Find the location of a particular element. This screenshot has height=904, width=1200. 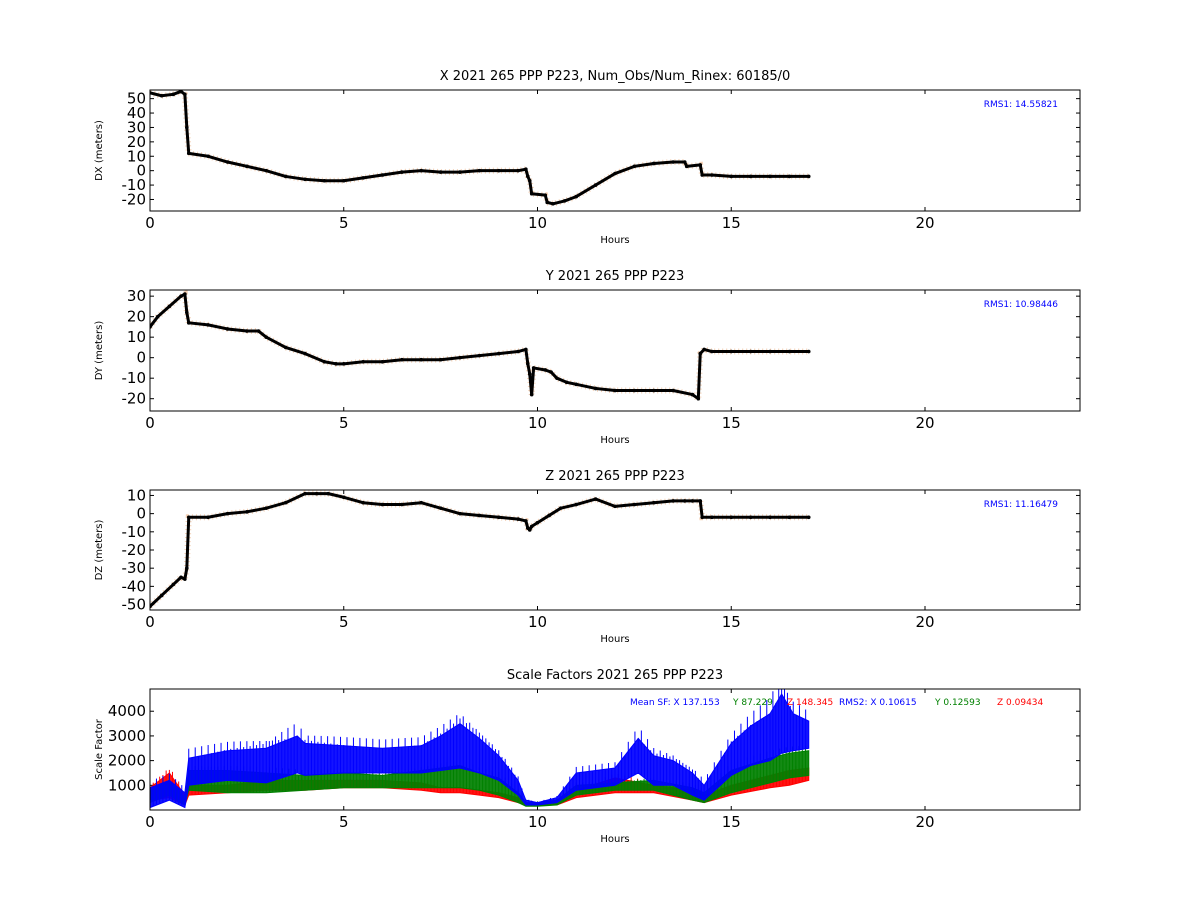

plot-area is located at coordinates (480, 148).